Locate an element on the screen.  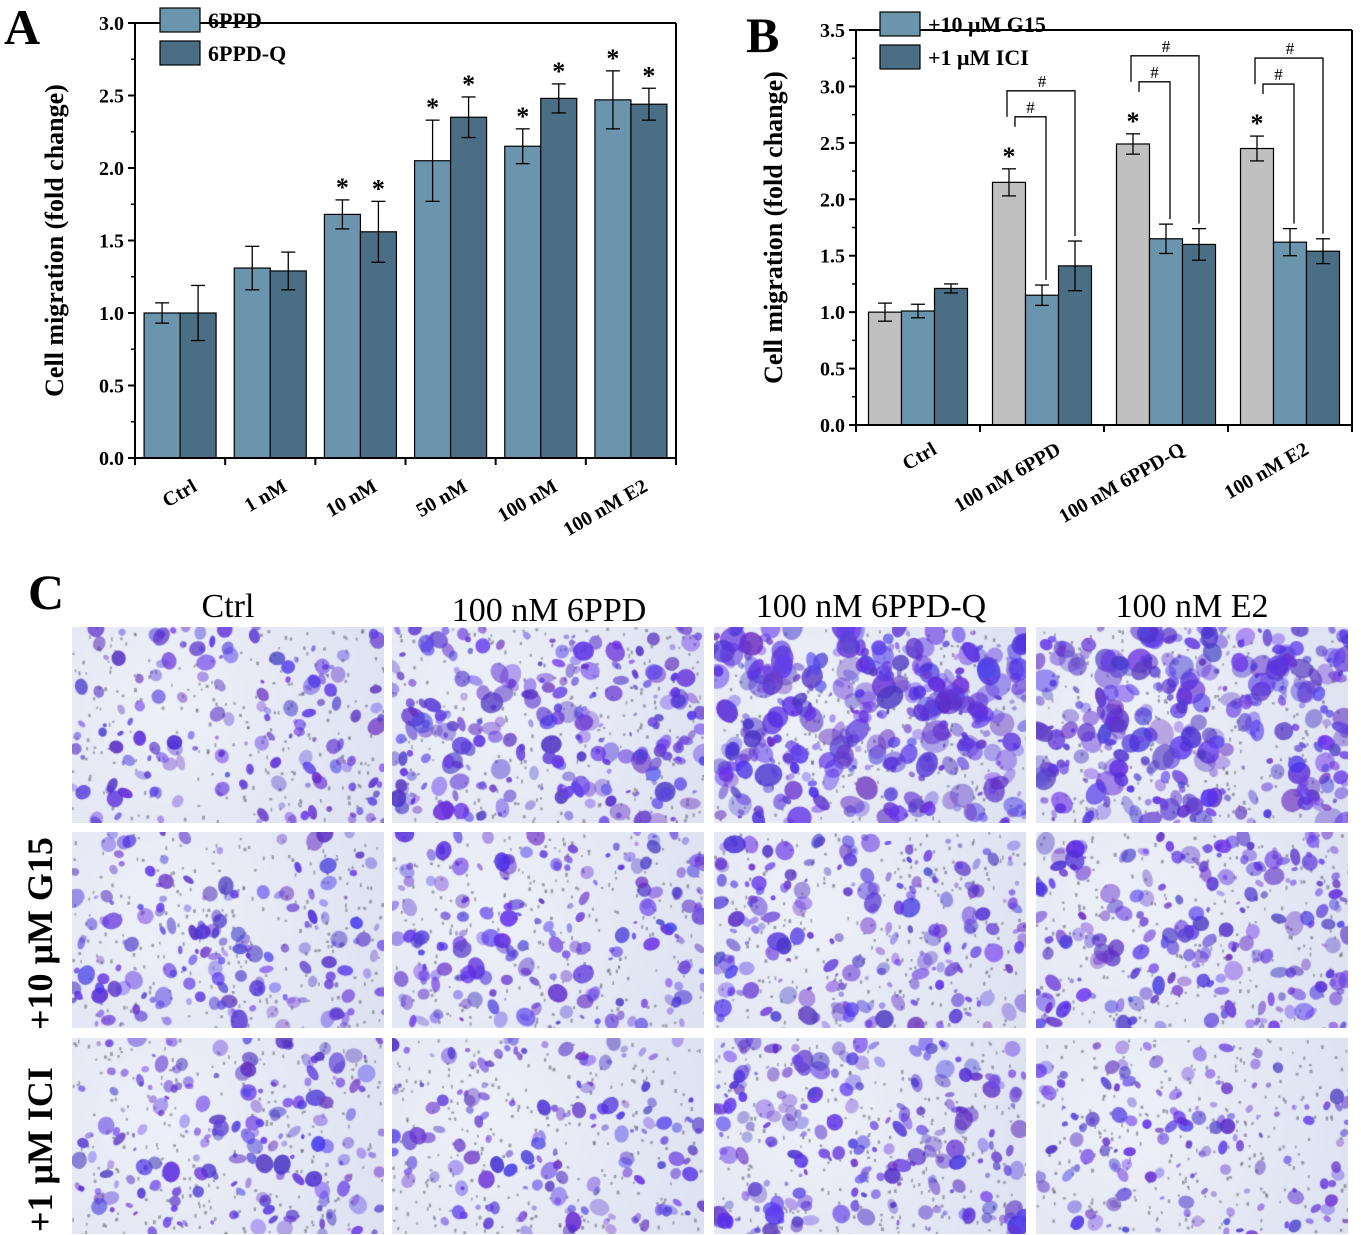
legend-label: 6PPD-Q is located at coordinates (247, 53).